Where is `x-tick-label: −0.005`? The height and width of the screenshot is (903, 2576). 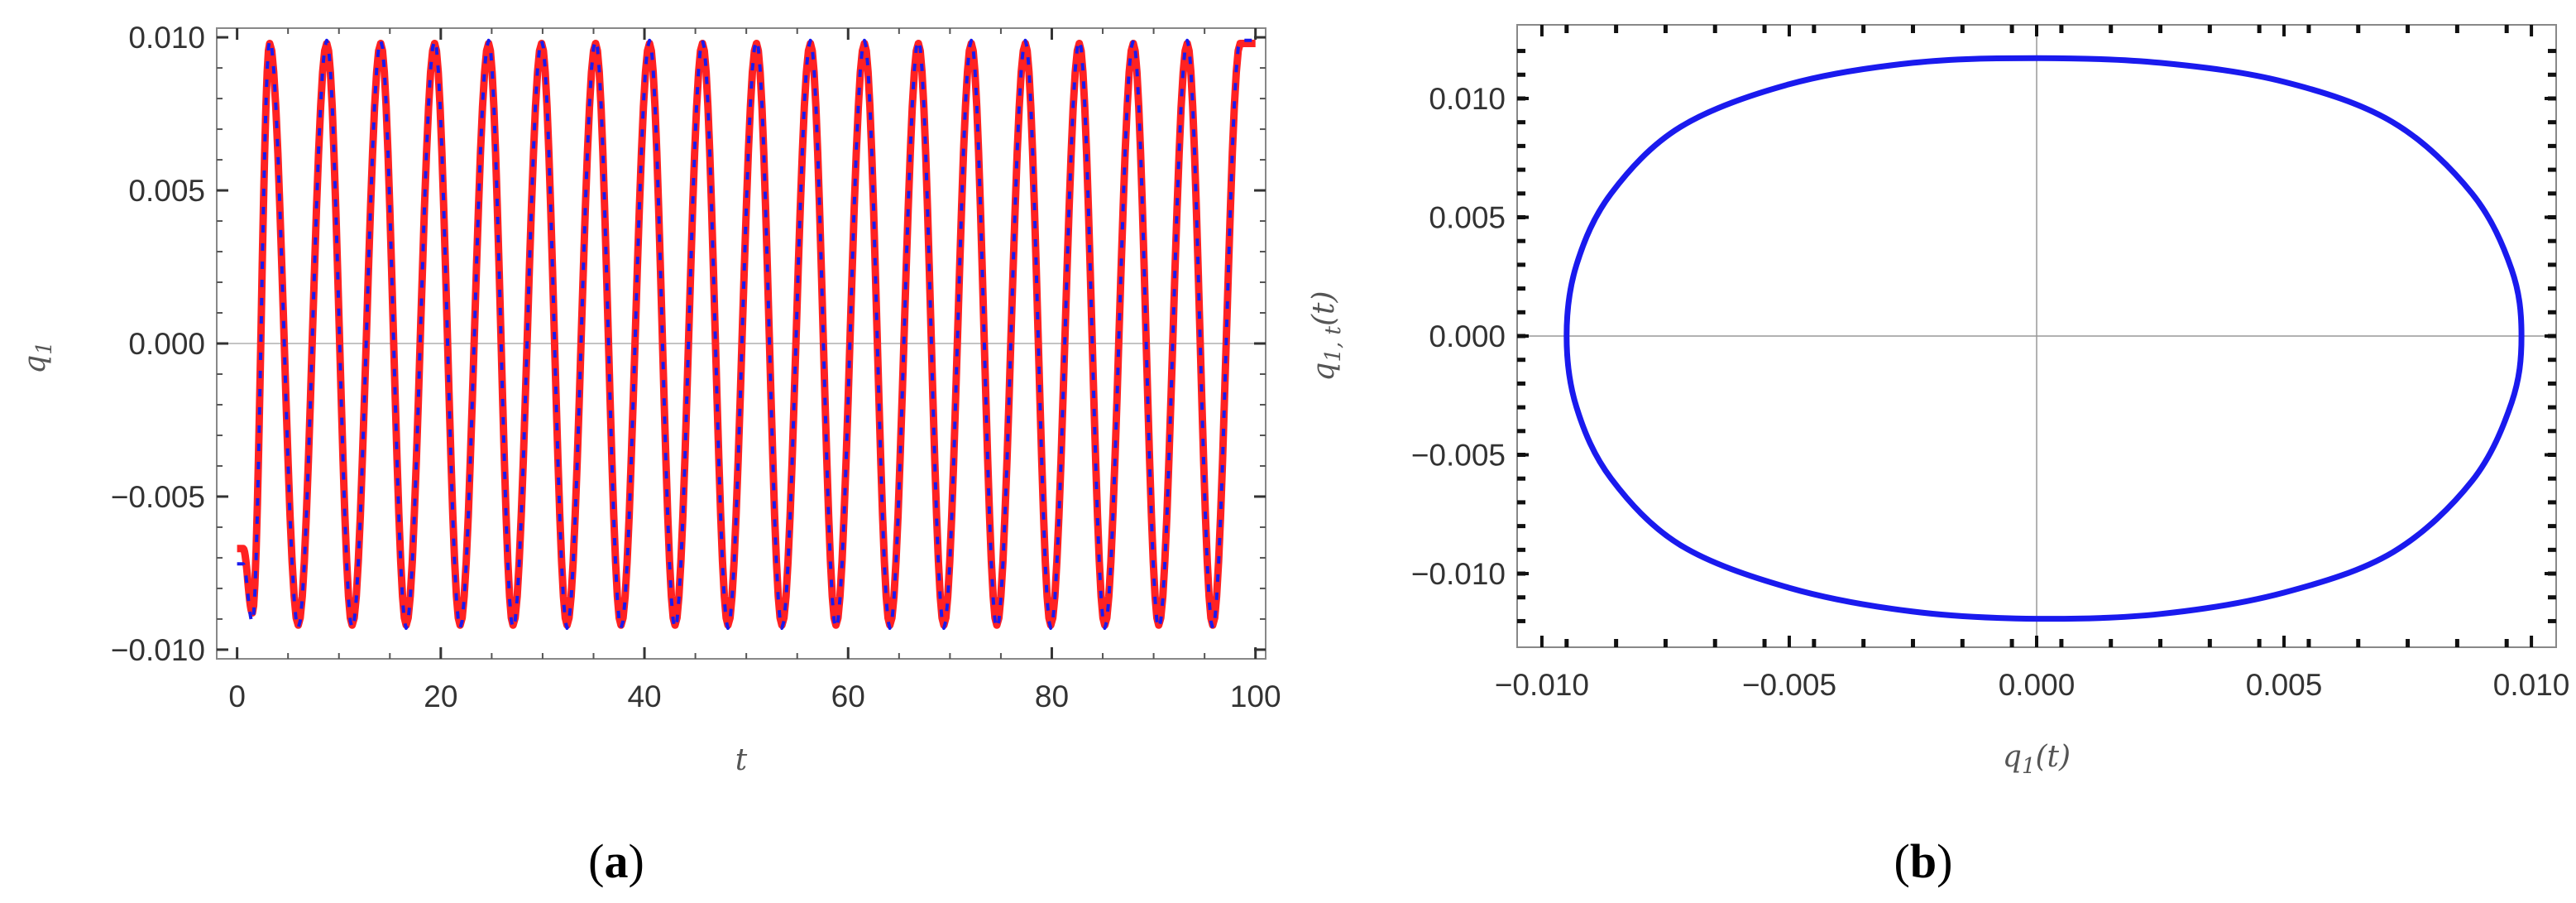
x-tick-label: −0.005 is located at coordinates (1789, 685).